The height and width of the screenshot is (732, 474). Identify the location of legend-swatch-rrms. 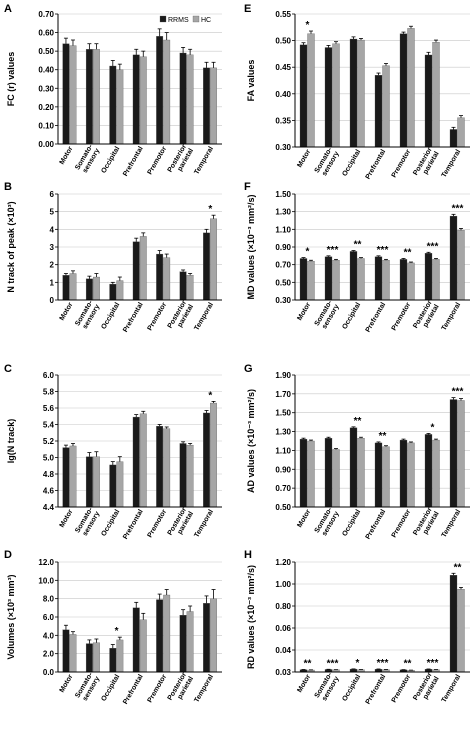
(163, 19).